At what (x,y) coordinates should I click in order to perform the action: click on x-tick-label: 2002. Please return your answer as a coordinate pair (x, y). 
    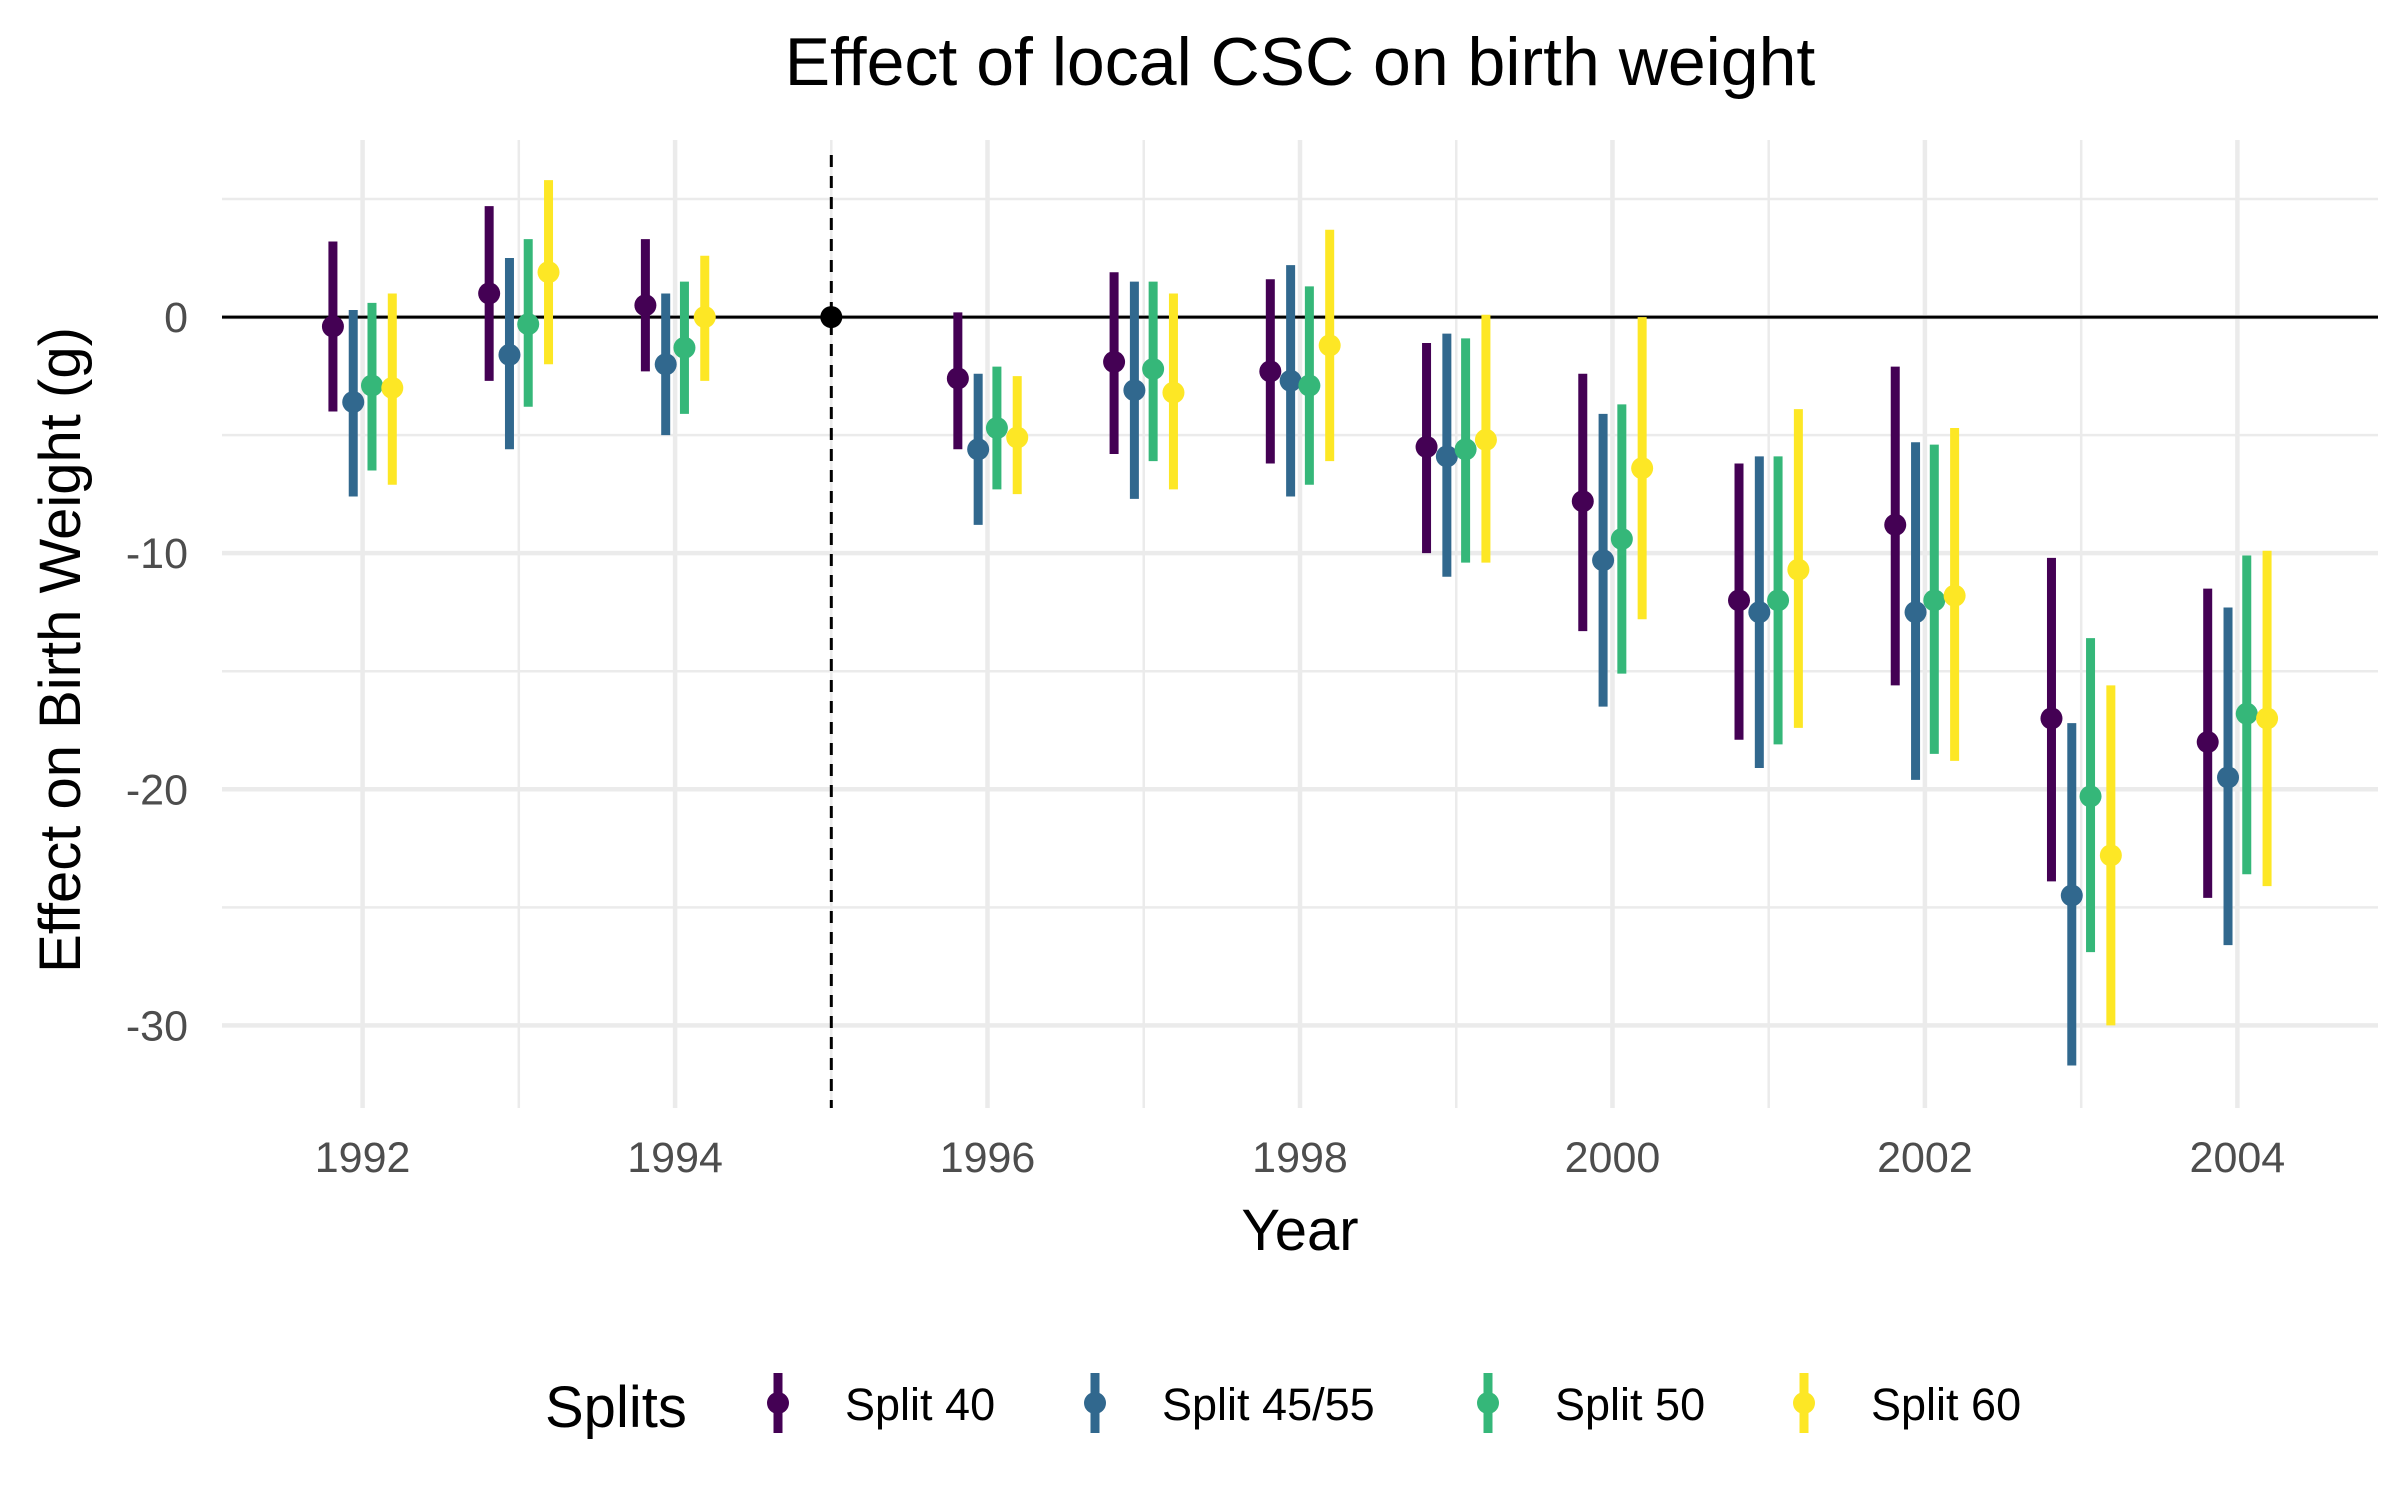
    Looking at the image, I should click on (1925, 1158).